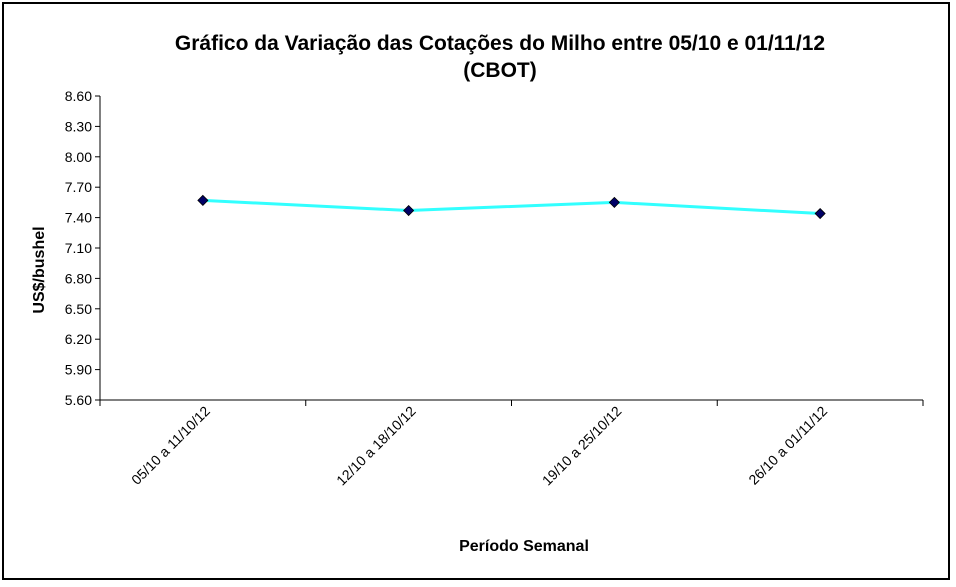 The height and width of the screenshot is (587, 956). What do you see at coordinates (78, 187) in the screenshot?
I see `y-tick-label: 7.70` at bounding box center [78, 187].